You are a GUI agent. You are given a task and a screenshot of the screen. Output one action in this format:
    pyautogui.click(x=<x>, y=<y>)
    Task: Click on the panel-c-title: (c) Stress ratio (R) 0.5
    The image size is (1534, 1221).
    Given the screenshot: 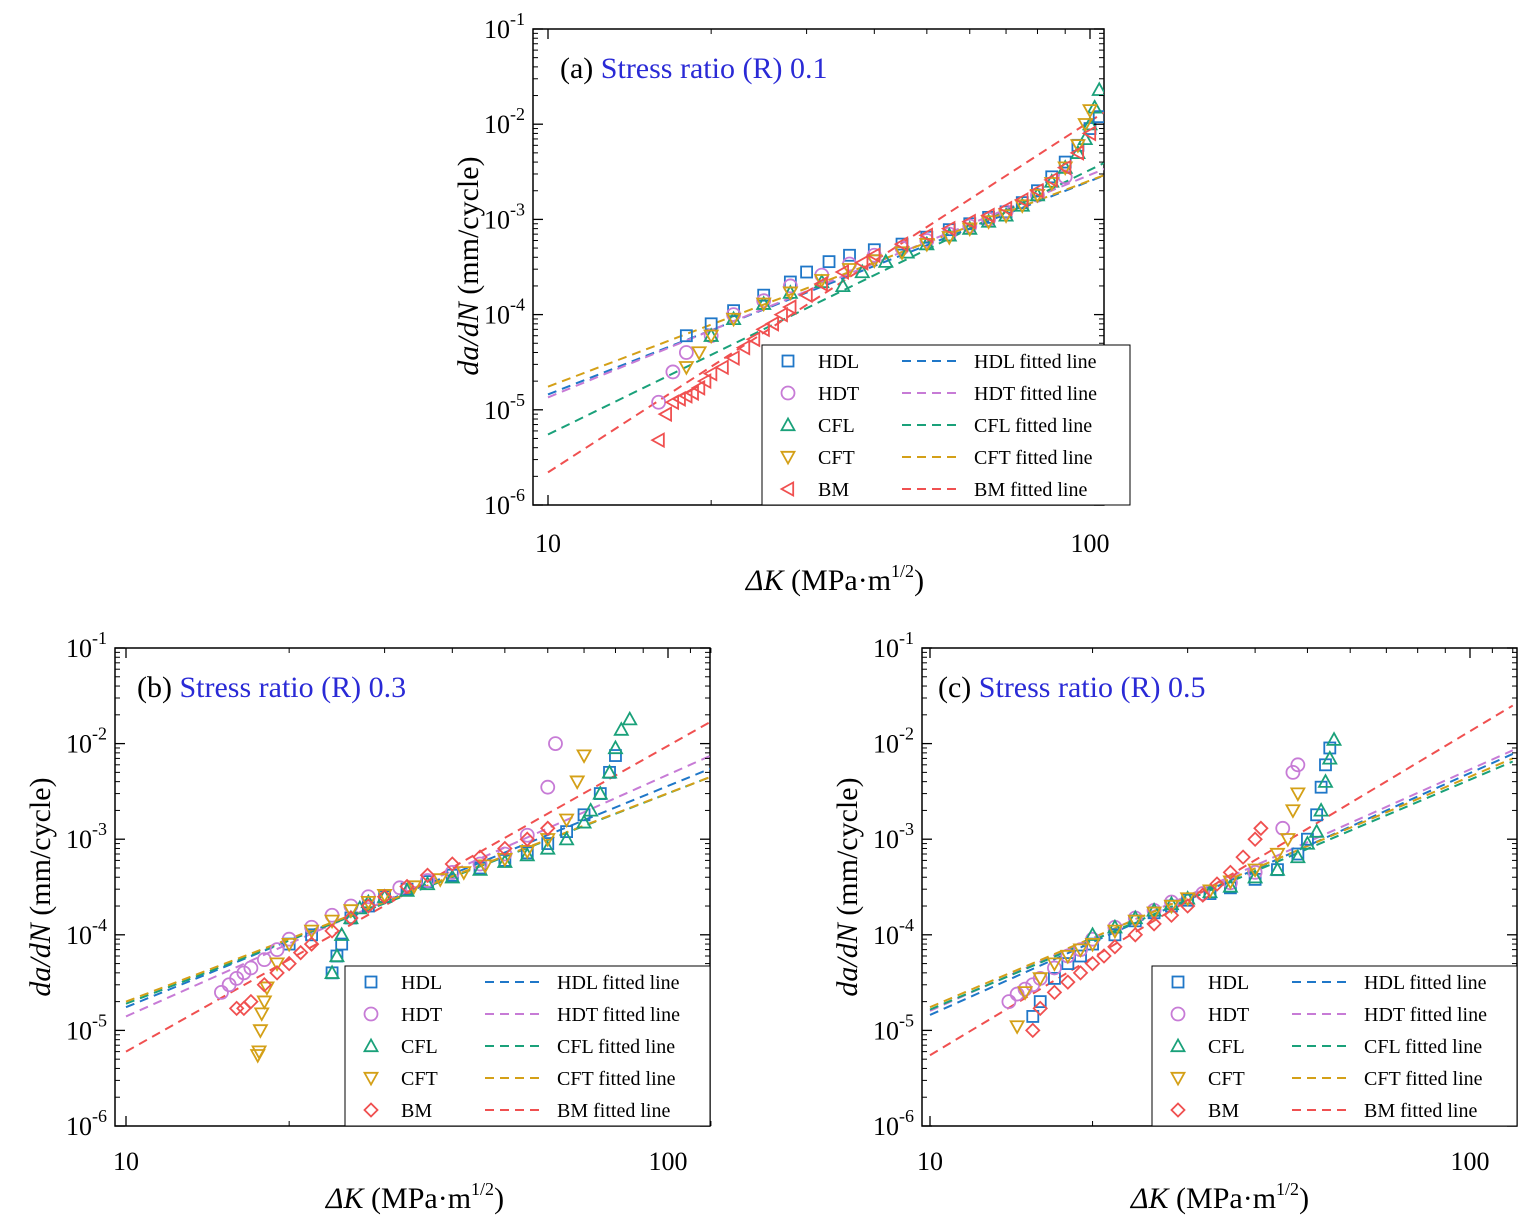 What is the action you would take?
    pyautogui.click(x=1071, y=687)
    